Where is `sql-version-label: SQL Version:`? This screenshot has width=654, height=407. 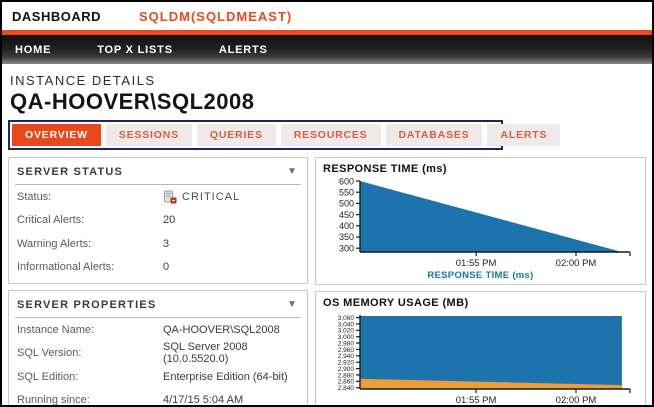 sql-version-label: SQL Version: is located at coordinates (49, 353).